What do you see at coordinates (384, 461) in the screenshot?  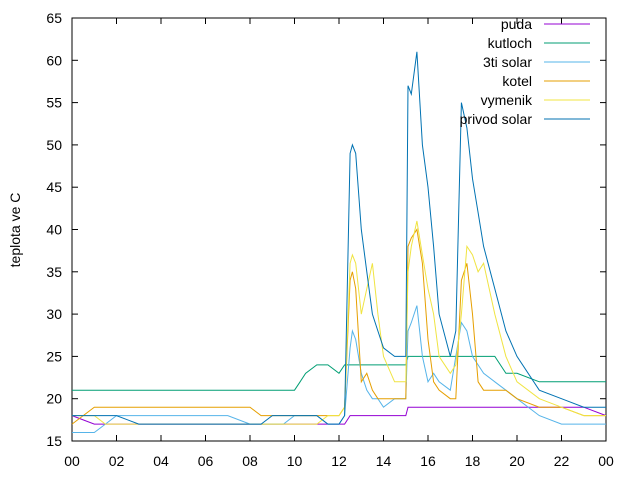 I see `x-tick-label: 14` at bounding box center [384, 461].